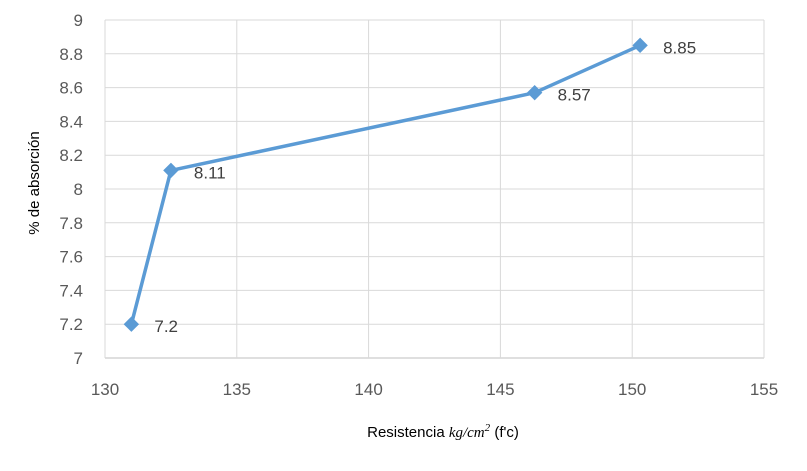  Describe the element at coordinates (488, 428) in the screenshot. I see `x-axis-title-sup: 2` at that location.